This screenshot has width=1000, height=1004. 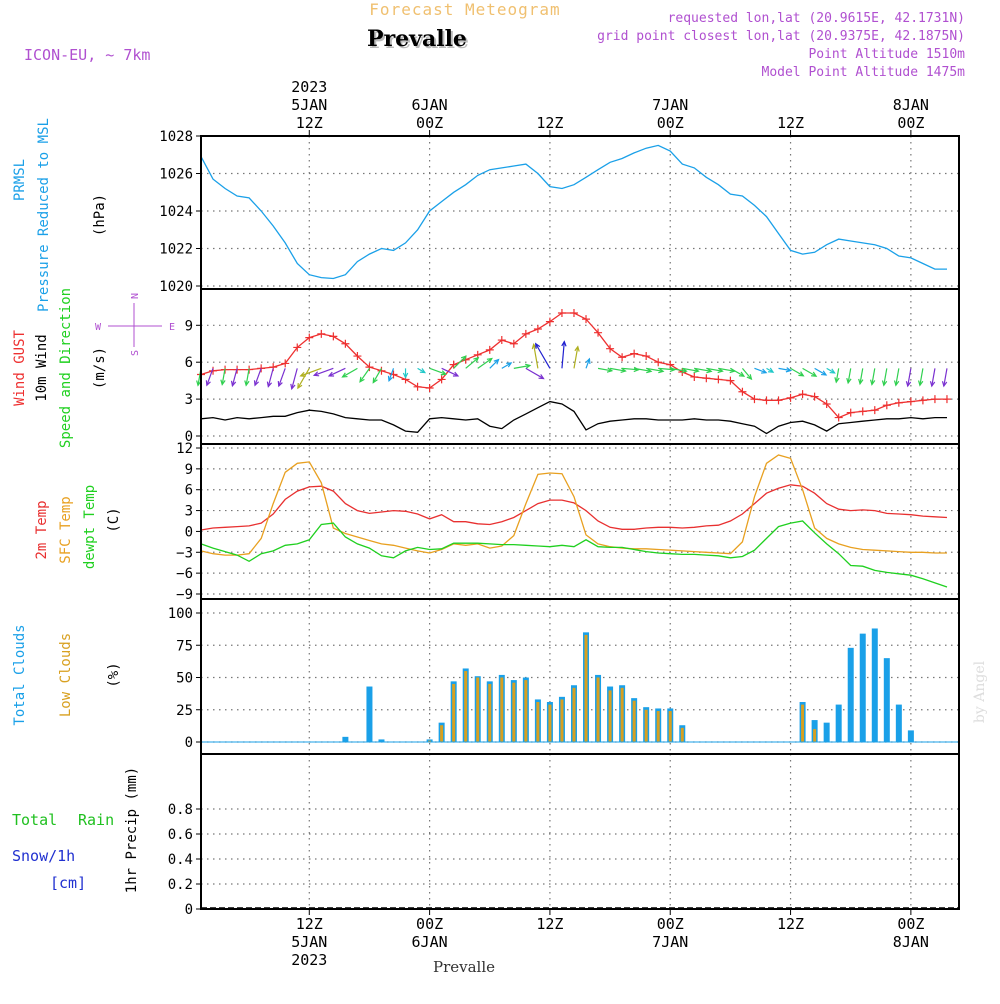 What do you see at coordinates (430, 942) in the screenshot?
I see `time-label-bottom: 6JAN` at bounding box center [430, 942].